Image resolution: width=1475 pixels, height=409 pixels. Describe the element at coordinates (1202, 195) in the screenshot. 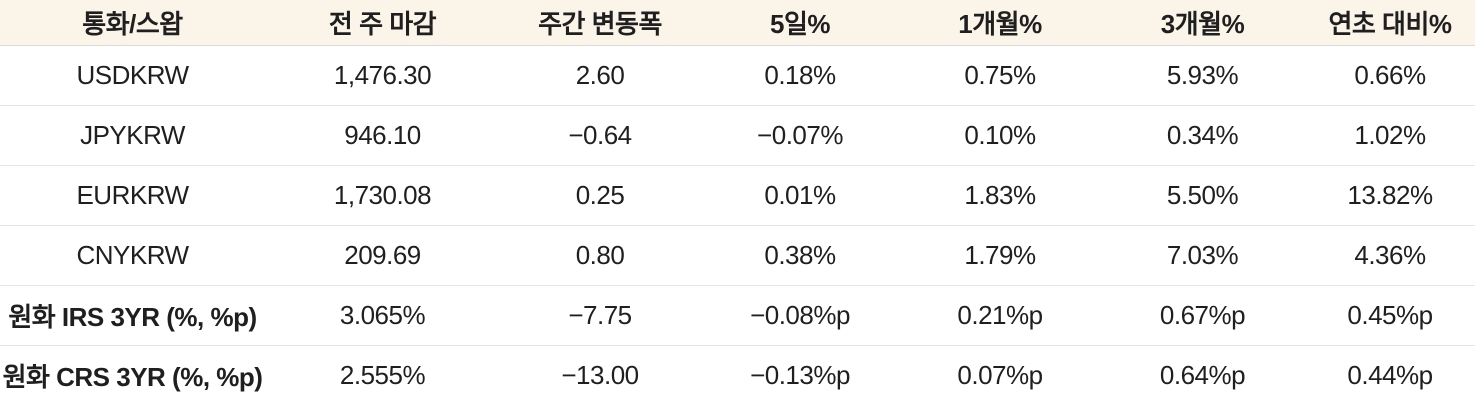

I see `cell-value: 5.50%` at that location.